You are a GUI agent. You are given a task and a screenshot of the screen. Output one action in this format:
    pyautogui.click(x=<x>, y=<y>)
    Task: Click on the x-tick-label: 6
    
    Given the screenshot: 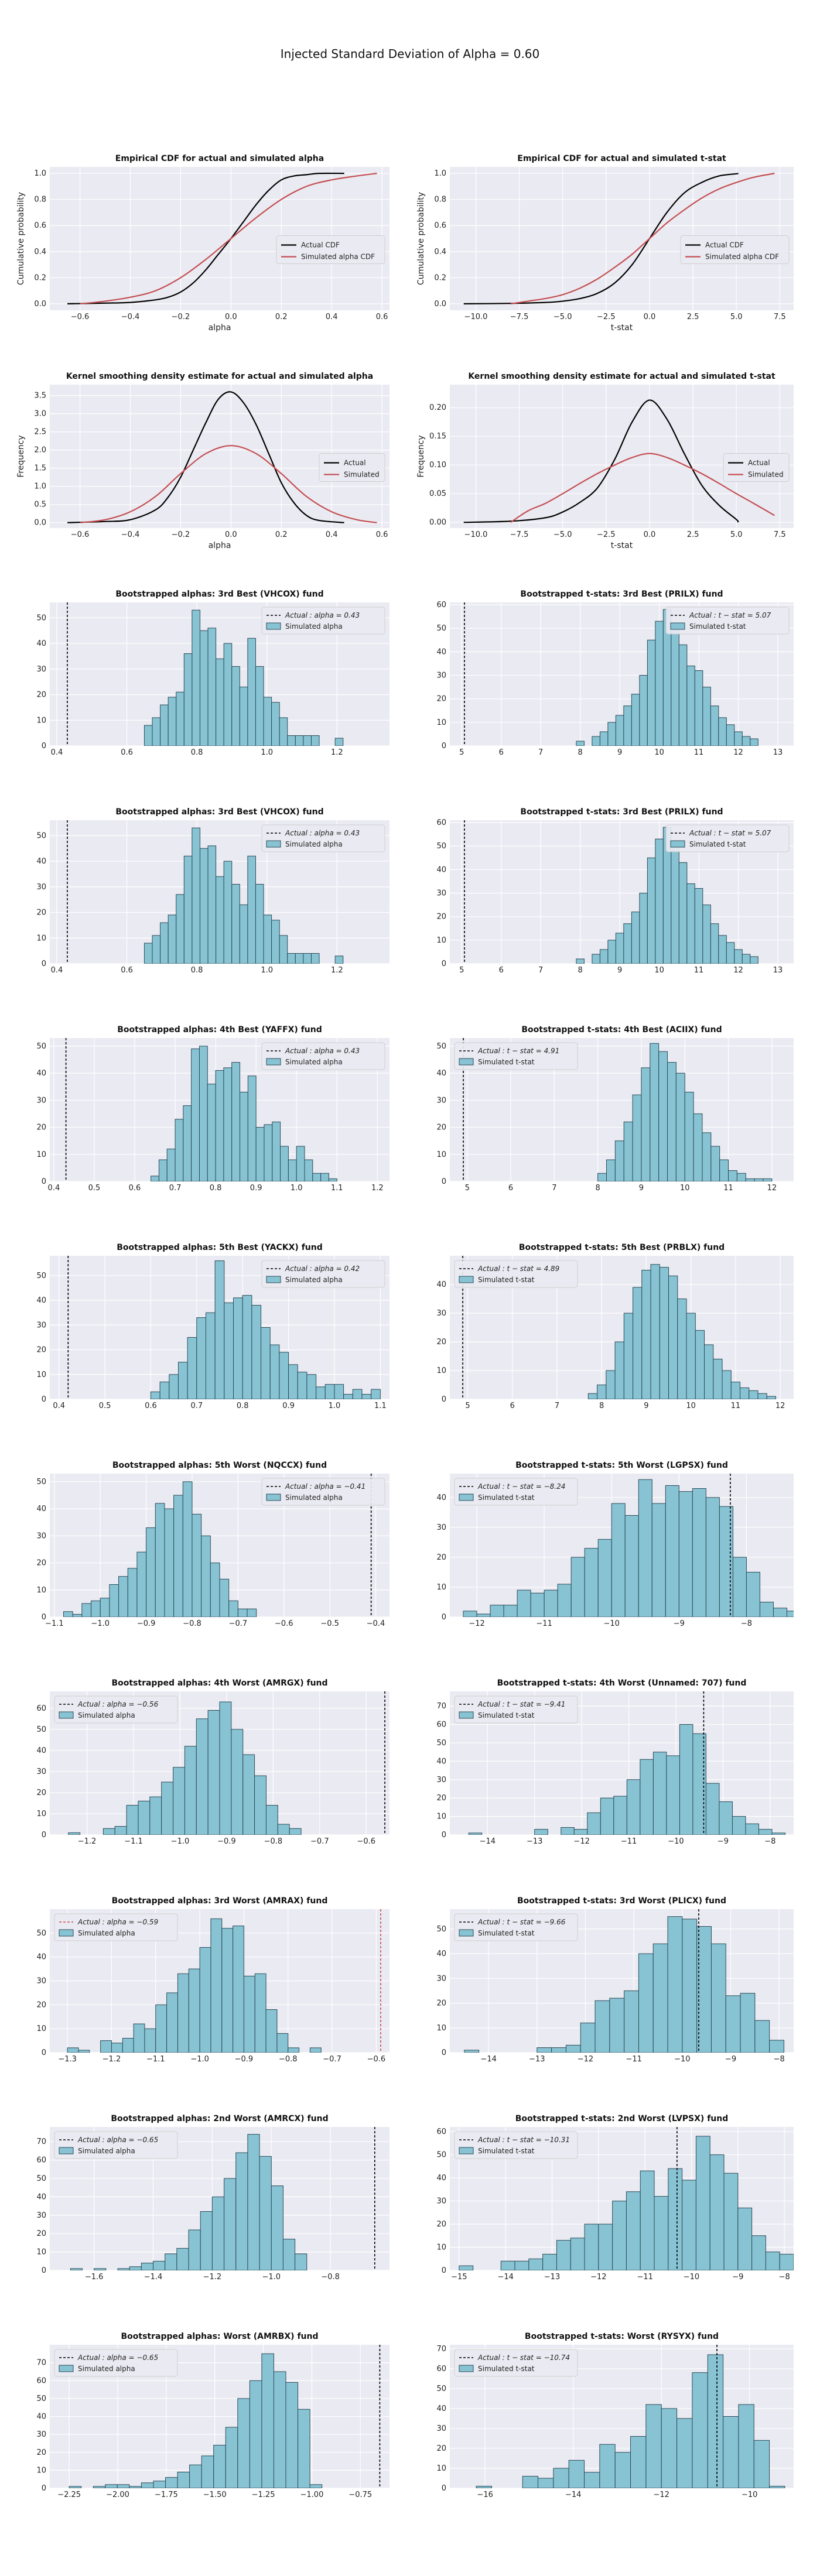 What is the action you would take?
    pyautogui.click(x=502, y=970)
    